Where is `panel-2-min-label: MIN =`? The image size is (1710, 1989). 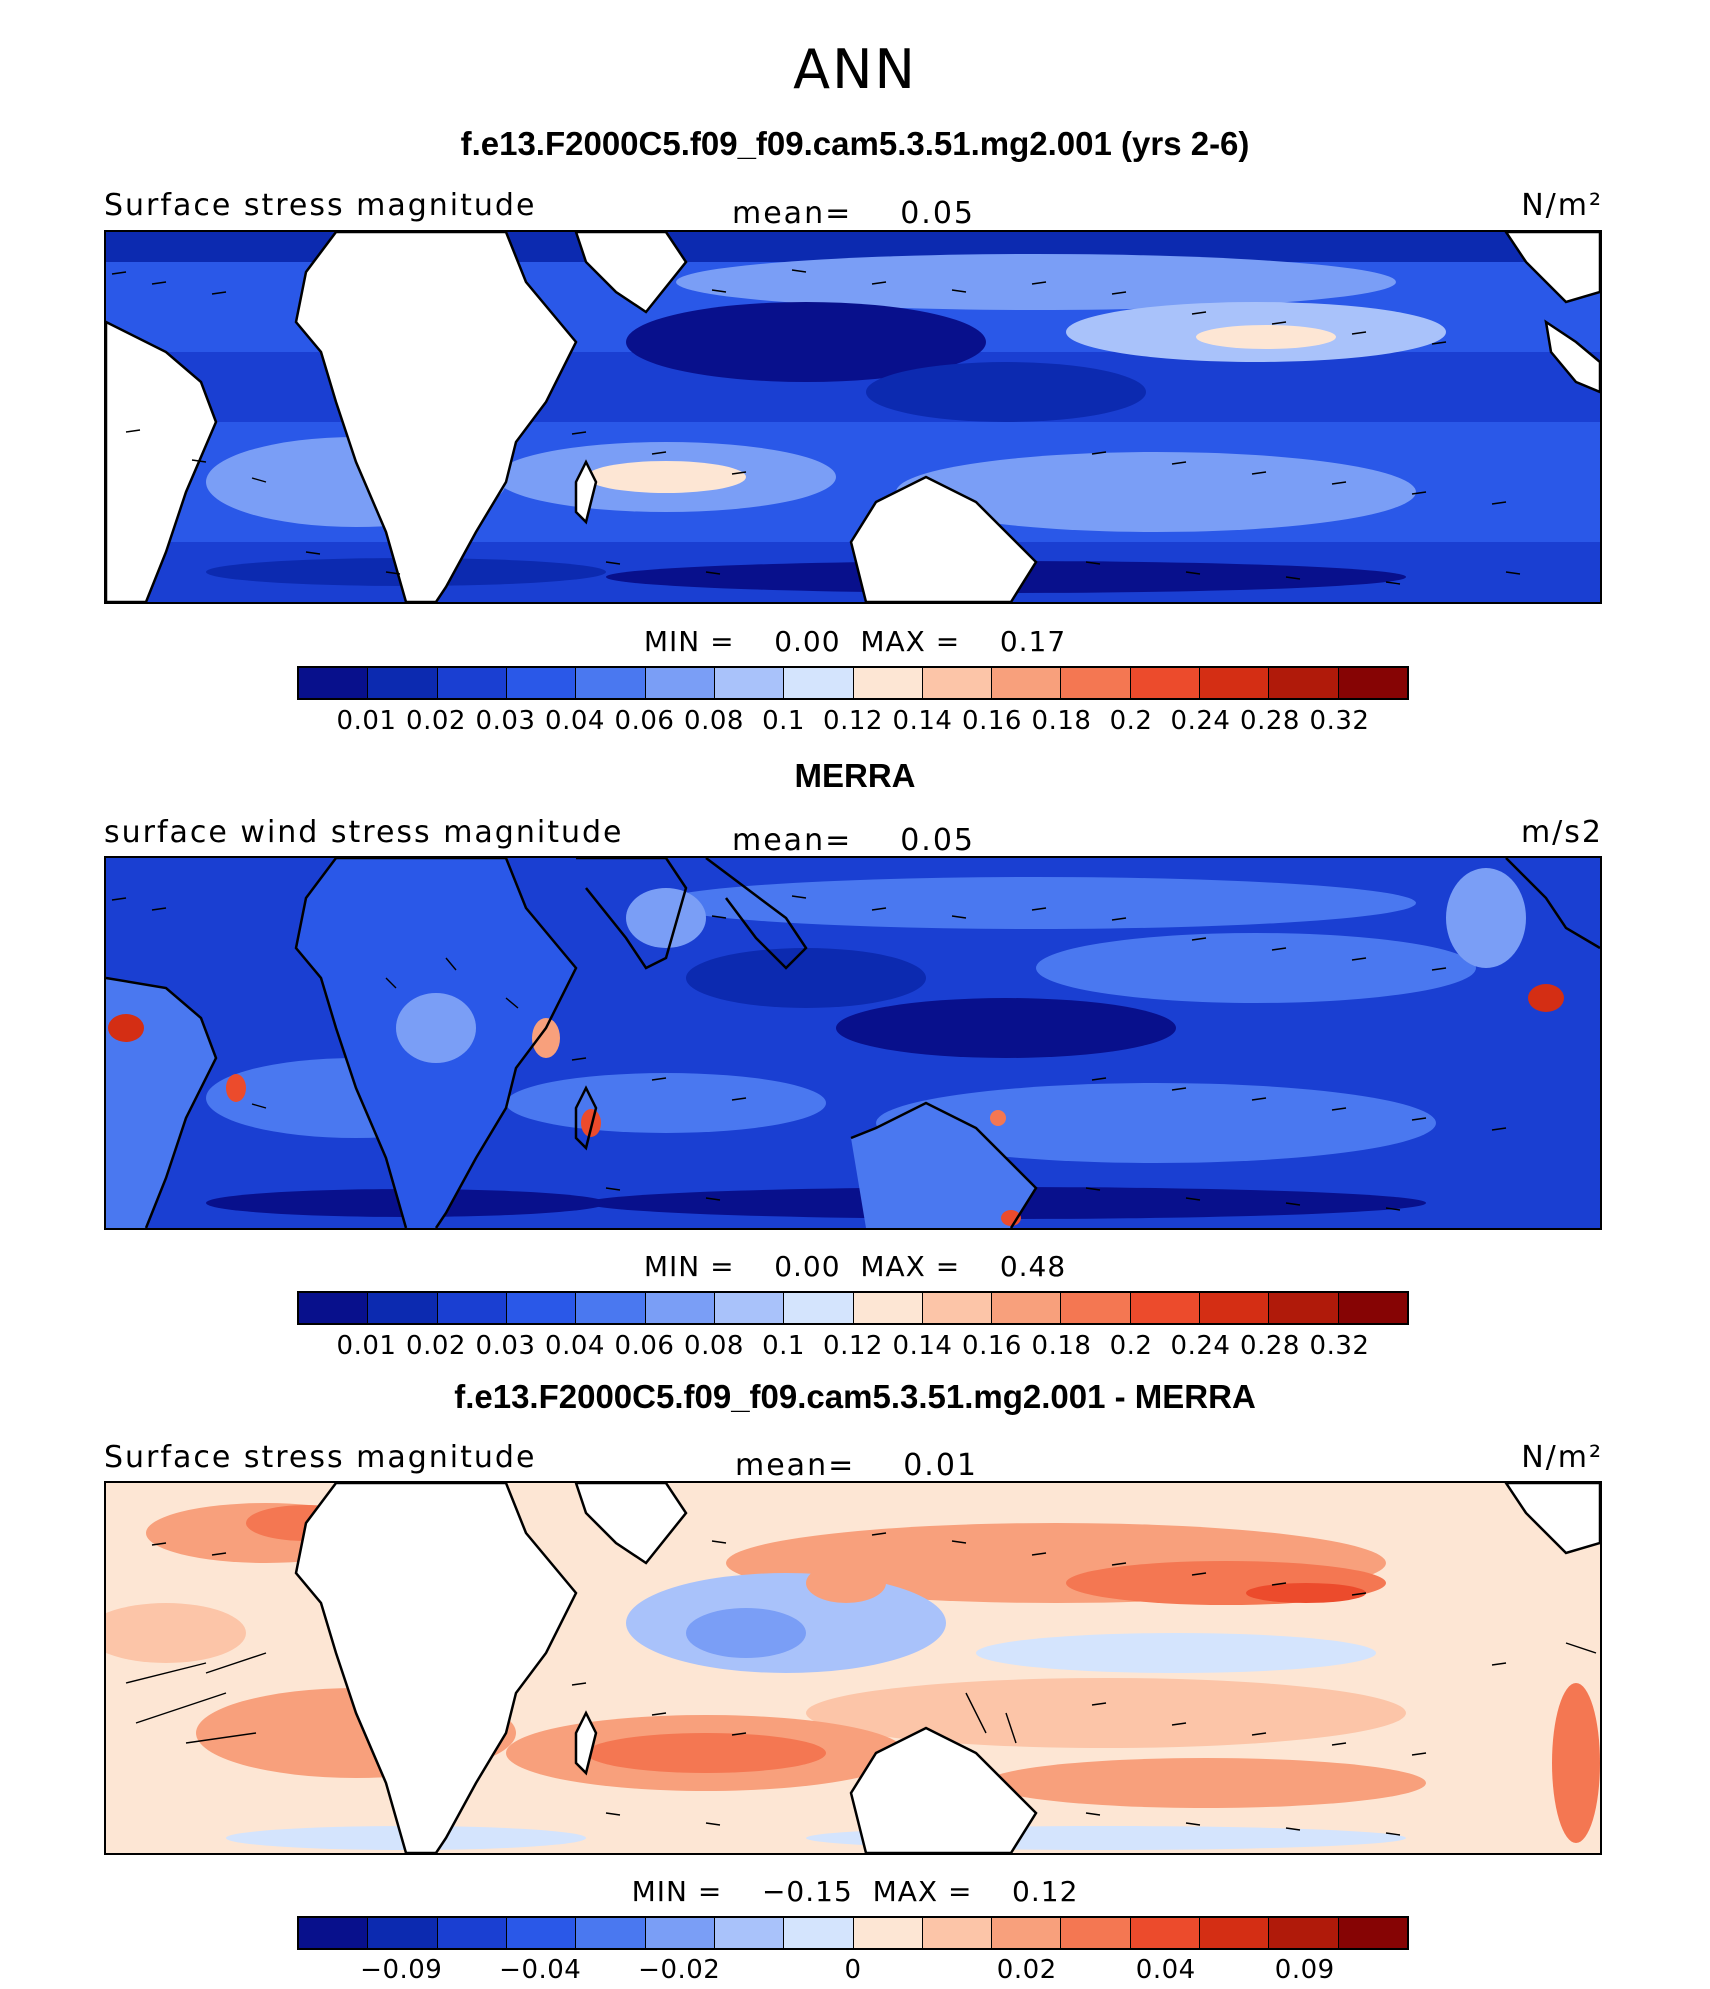
panel-2-min-label: MIN = is located at coordinates (689, 1266).